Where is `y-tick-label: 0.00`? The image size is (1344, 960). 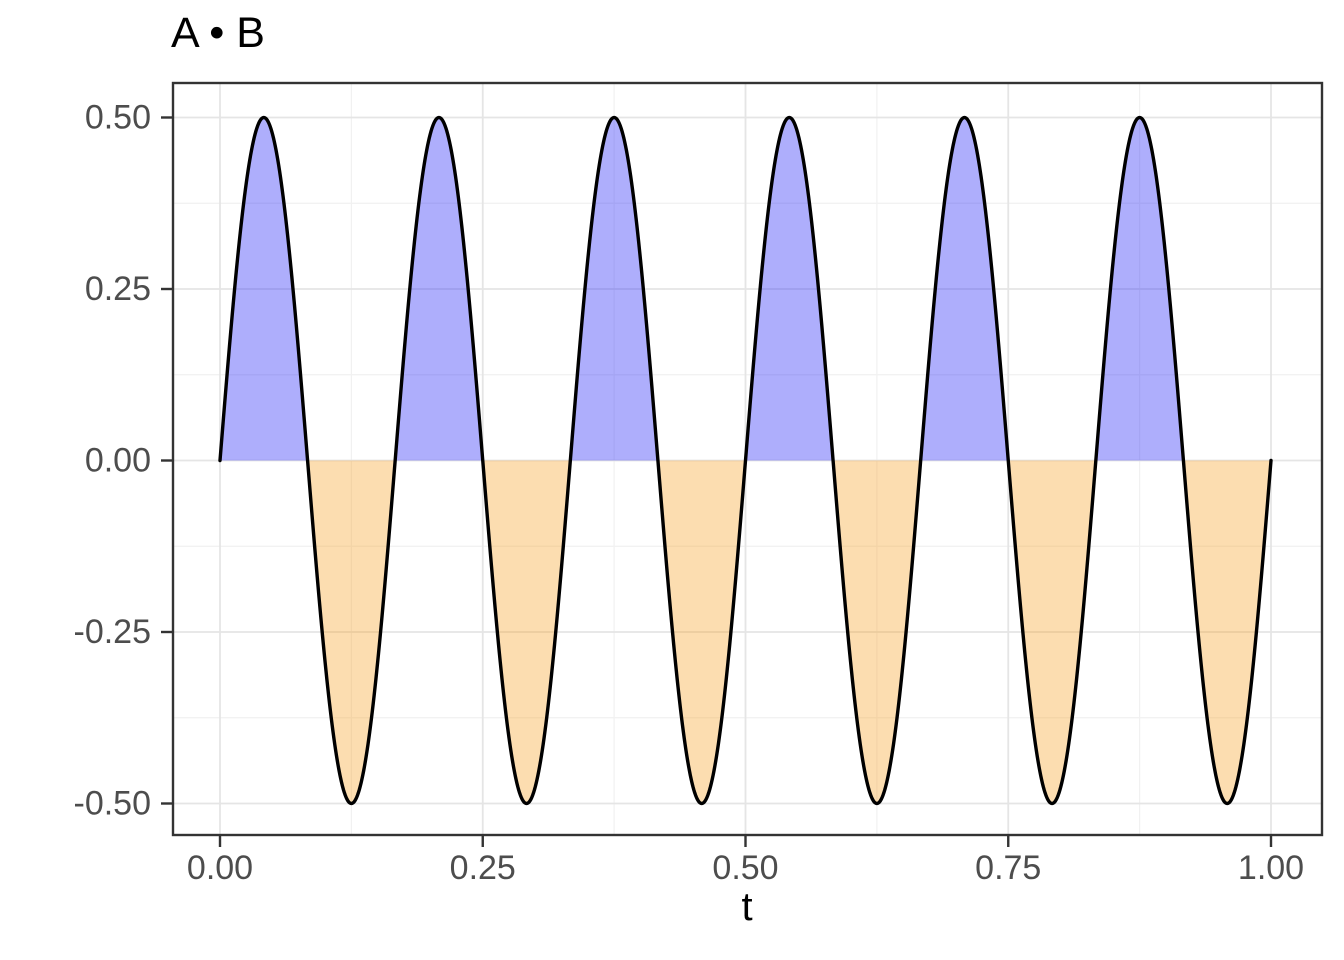 y-tick-label: 0.00 is located at coordinates (118, 461).